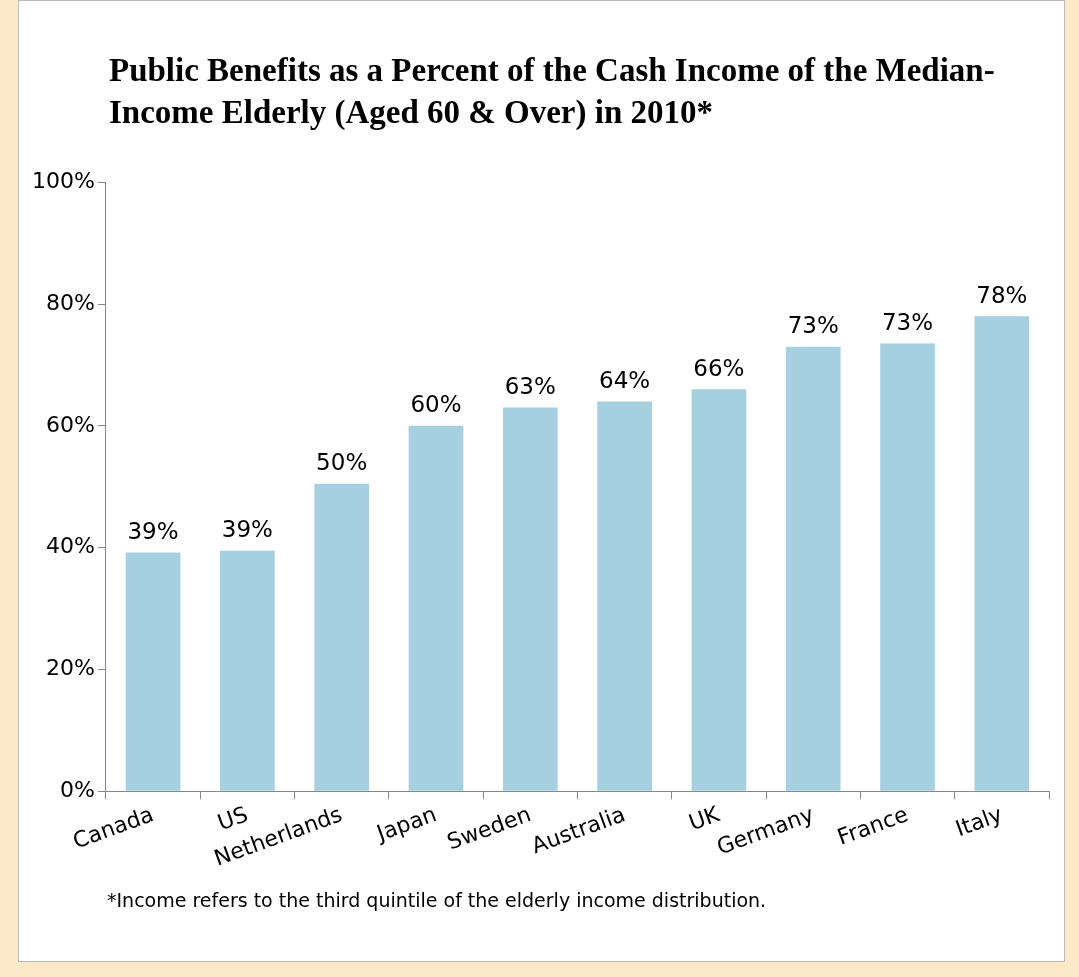  Describe the element at coordinates (70, 668) in the screenshot. I see `y-tick-label: 20%` at that location.